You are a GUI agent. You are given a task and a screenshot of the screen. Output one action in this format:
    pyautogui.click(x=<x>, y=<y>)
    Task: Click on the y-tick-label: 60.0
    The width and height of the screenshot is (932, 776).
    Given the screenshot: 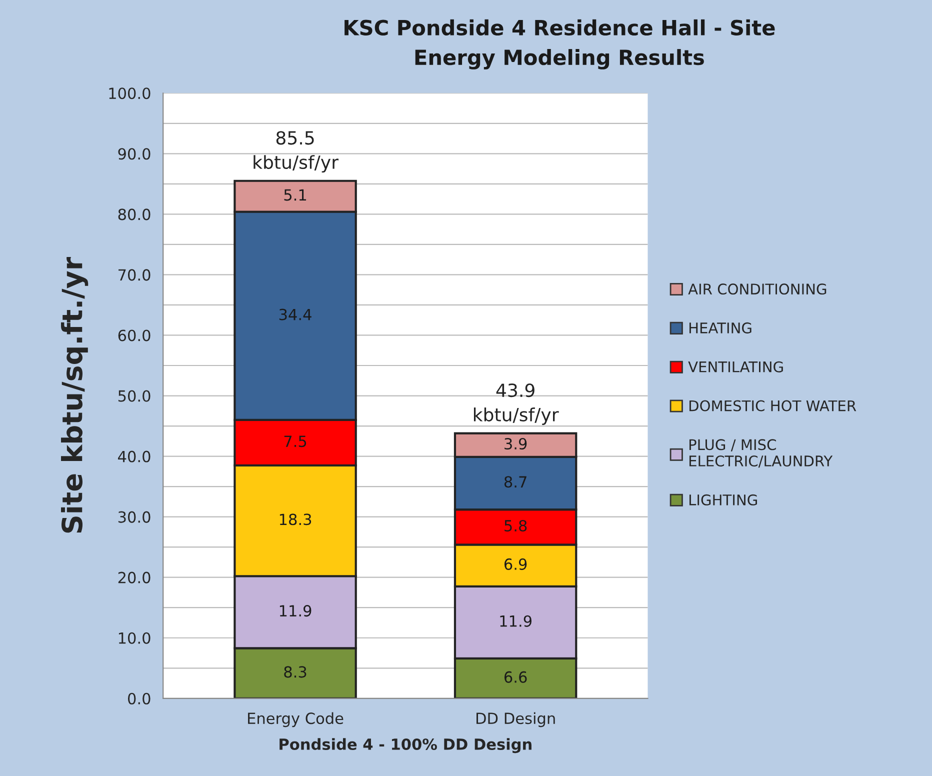 What is the action you would take?
    pyautogui.click(x=134, y=336)
    